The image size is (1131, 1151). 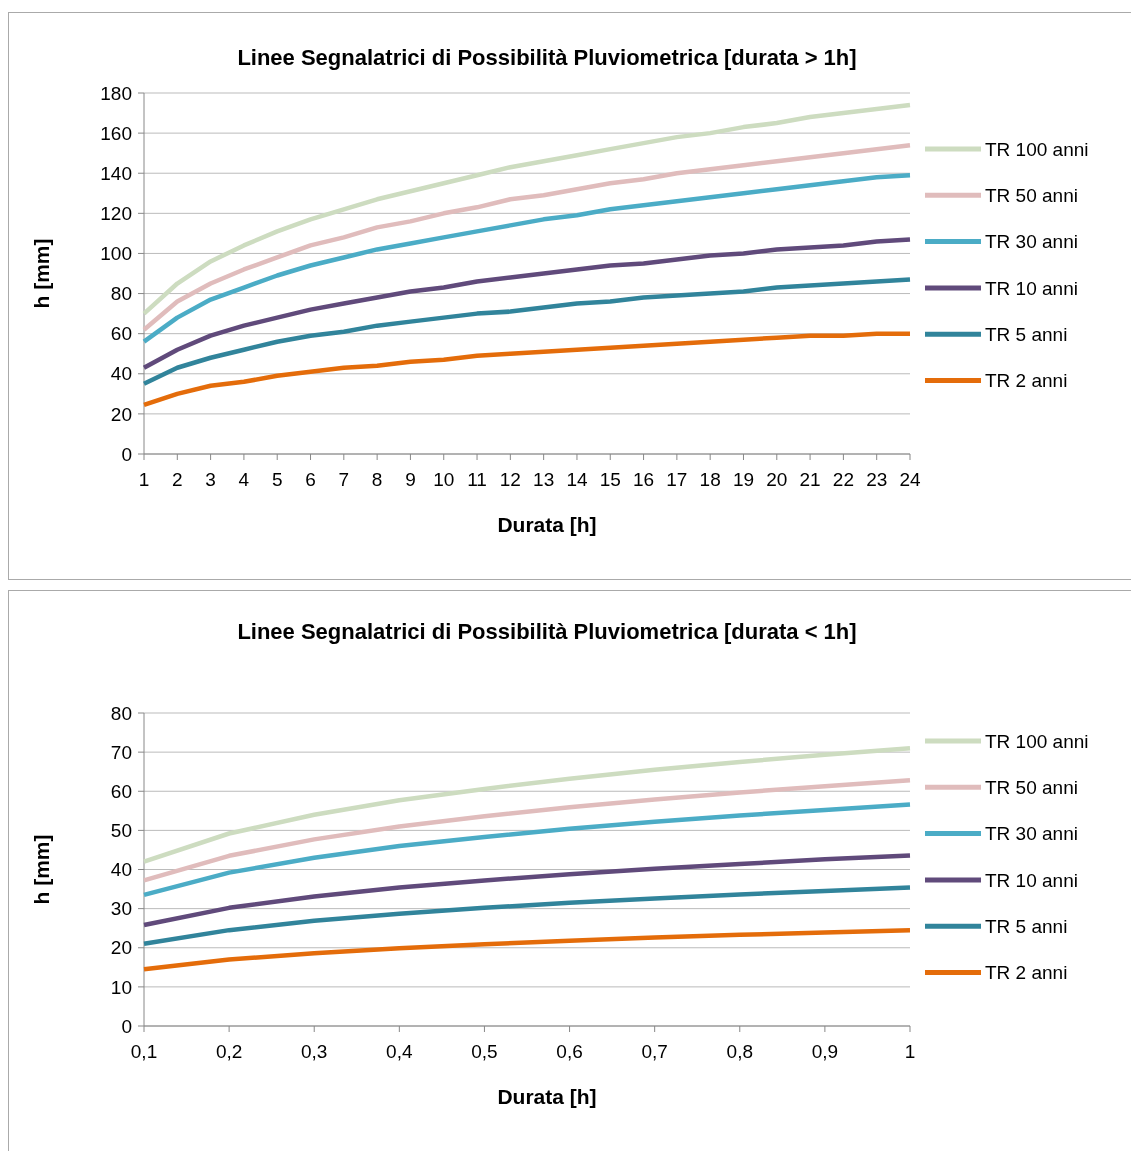 I want to click on x-tick-label: 0,9, so click(x=825, y=1051).